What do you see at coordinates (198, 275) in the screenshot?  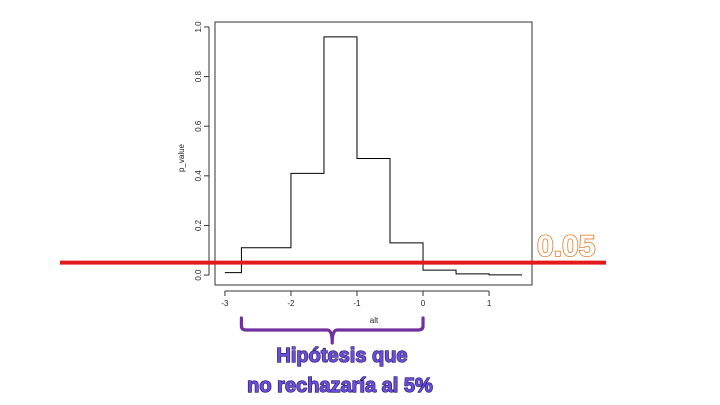 I see `y-tick-label: 0.0` at bounding box center [198, 275].